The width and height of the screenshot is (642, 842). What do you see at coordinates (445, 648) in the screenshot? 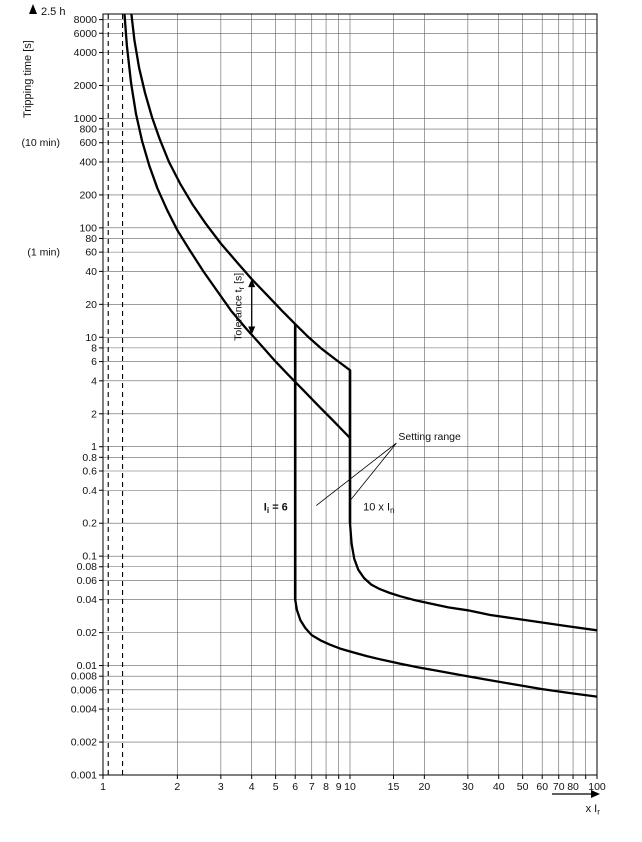
I see `curve-lower-instantaneous` at bounding box center [445, 648].